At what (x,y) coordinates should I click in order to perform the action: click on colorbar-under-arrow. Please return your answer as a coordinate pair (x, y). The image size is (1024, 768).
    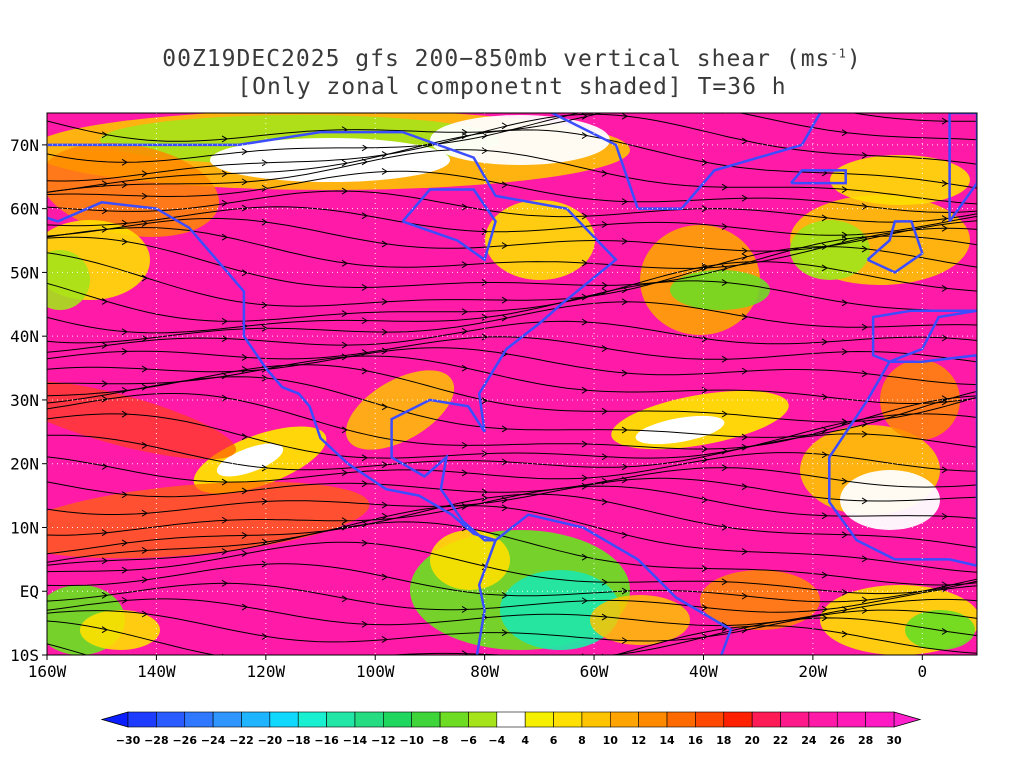
    Looking at the image, I should click on (114, 719).